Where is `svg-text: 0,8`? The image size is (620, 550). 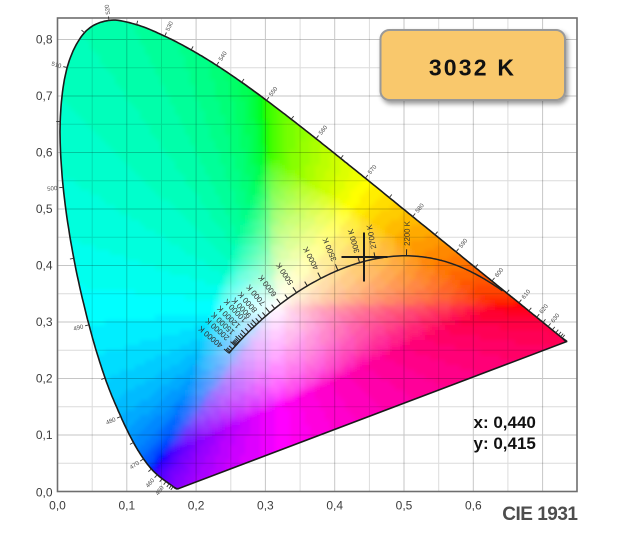 svg-text: 0,8 is located at coordinates (44, 40).